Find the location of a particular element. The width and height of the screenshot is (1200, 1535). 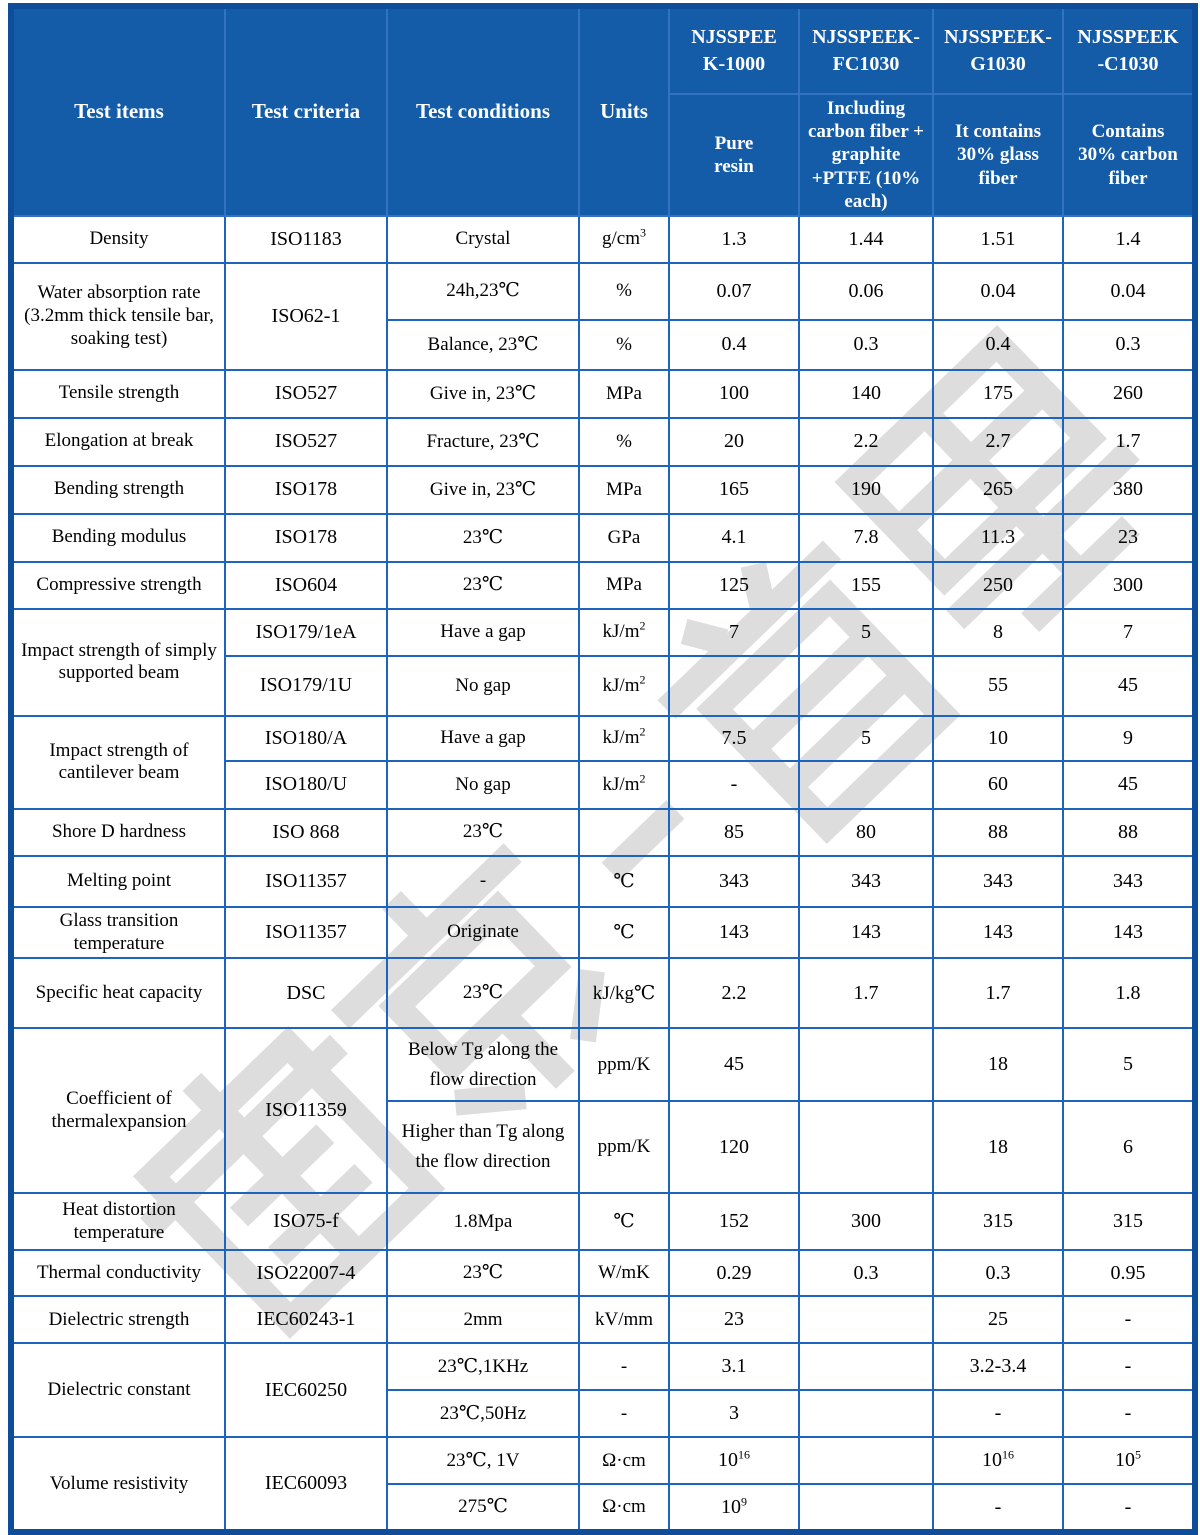

value-cell-k1000: 20 is located at coordinates (734, 441).